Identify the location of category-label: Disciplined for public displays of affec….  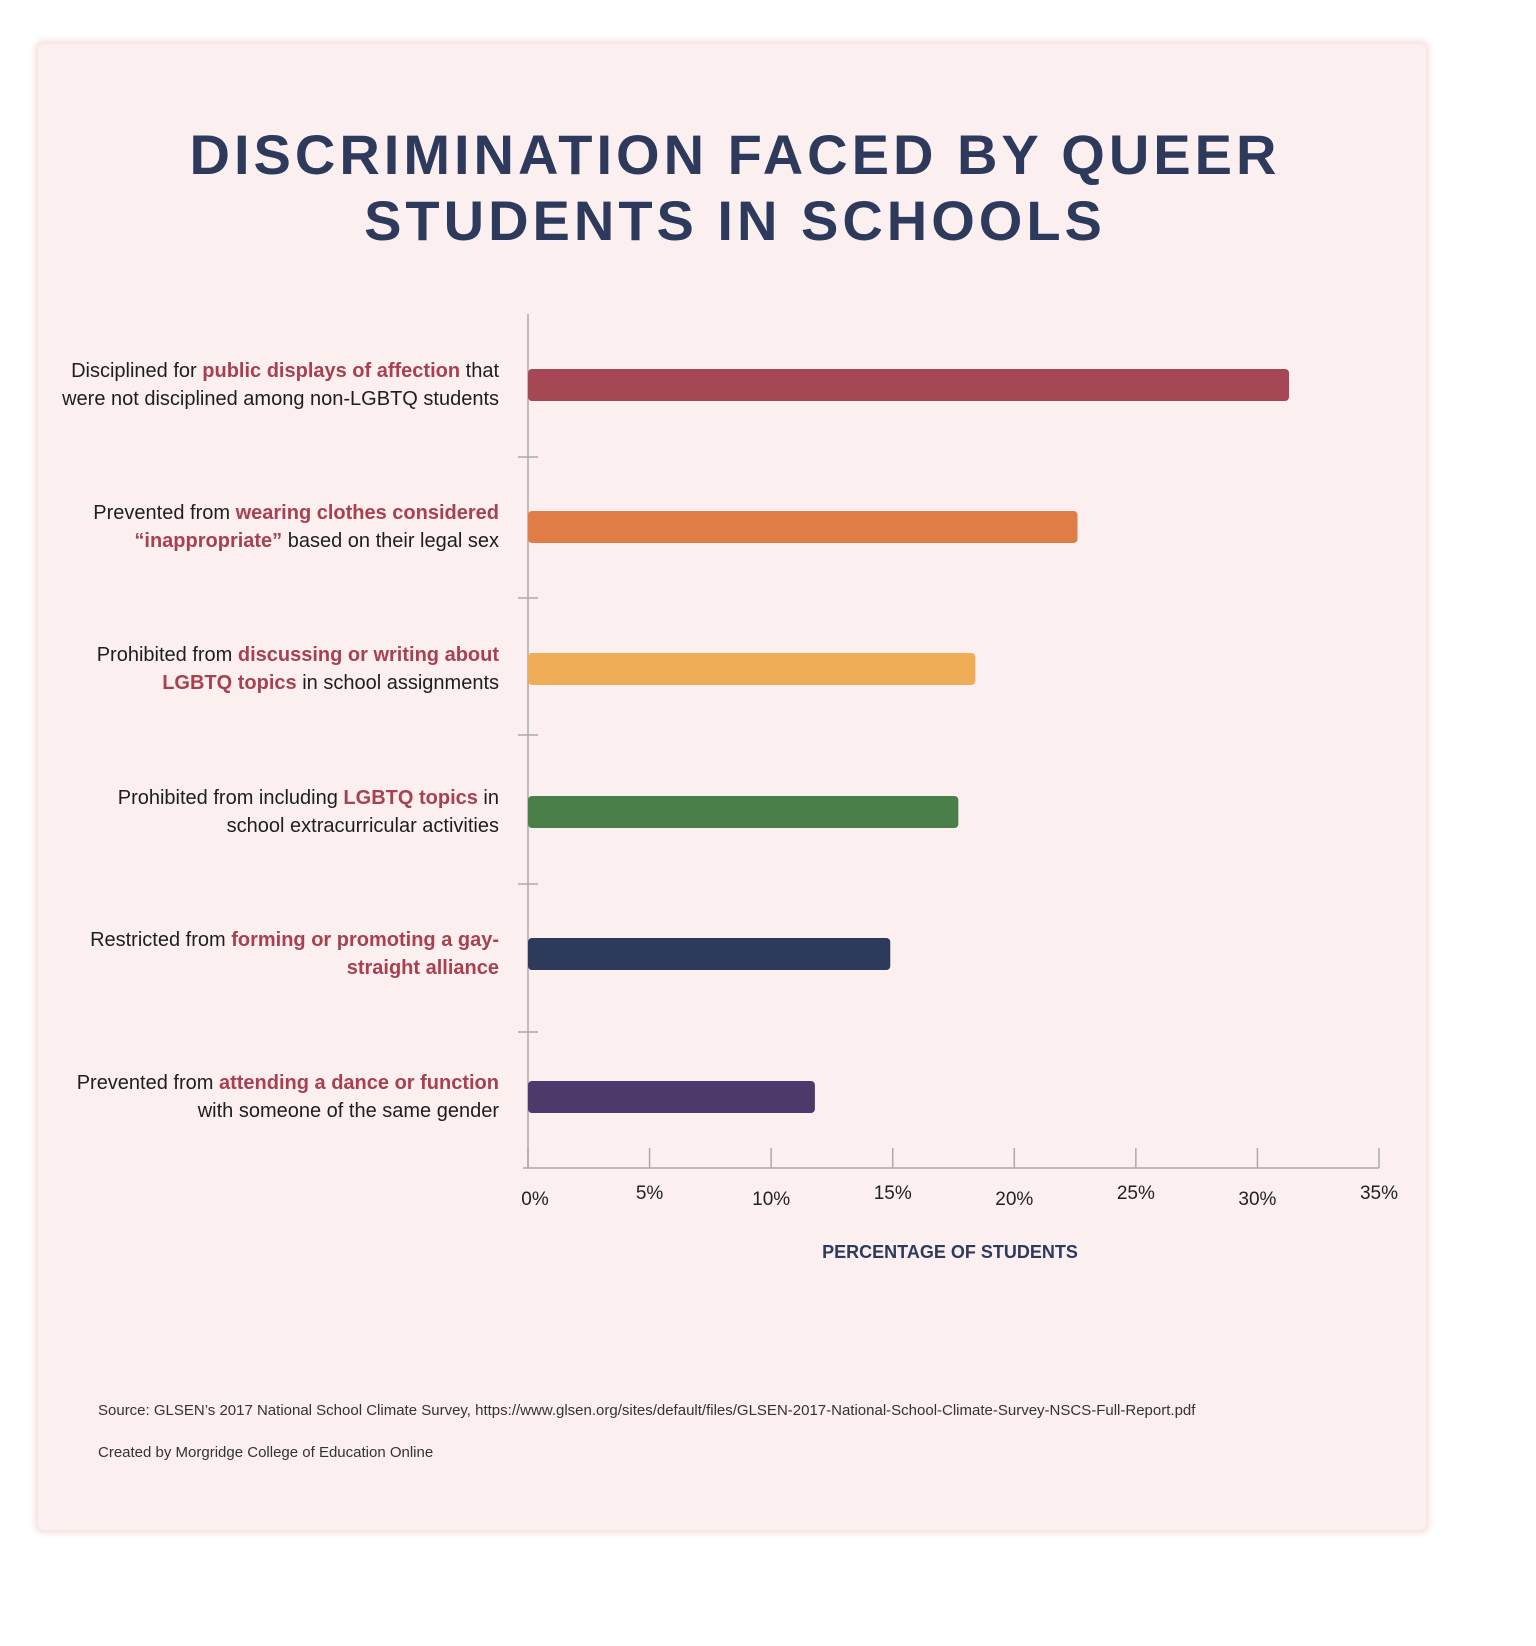
(279, 385).